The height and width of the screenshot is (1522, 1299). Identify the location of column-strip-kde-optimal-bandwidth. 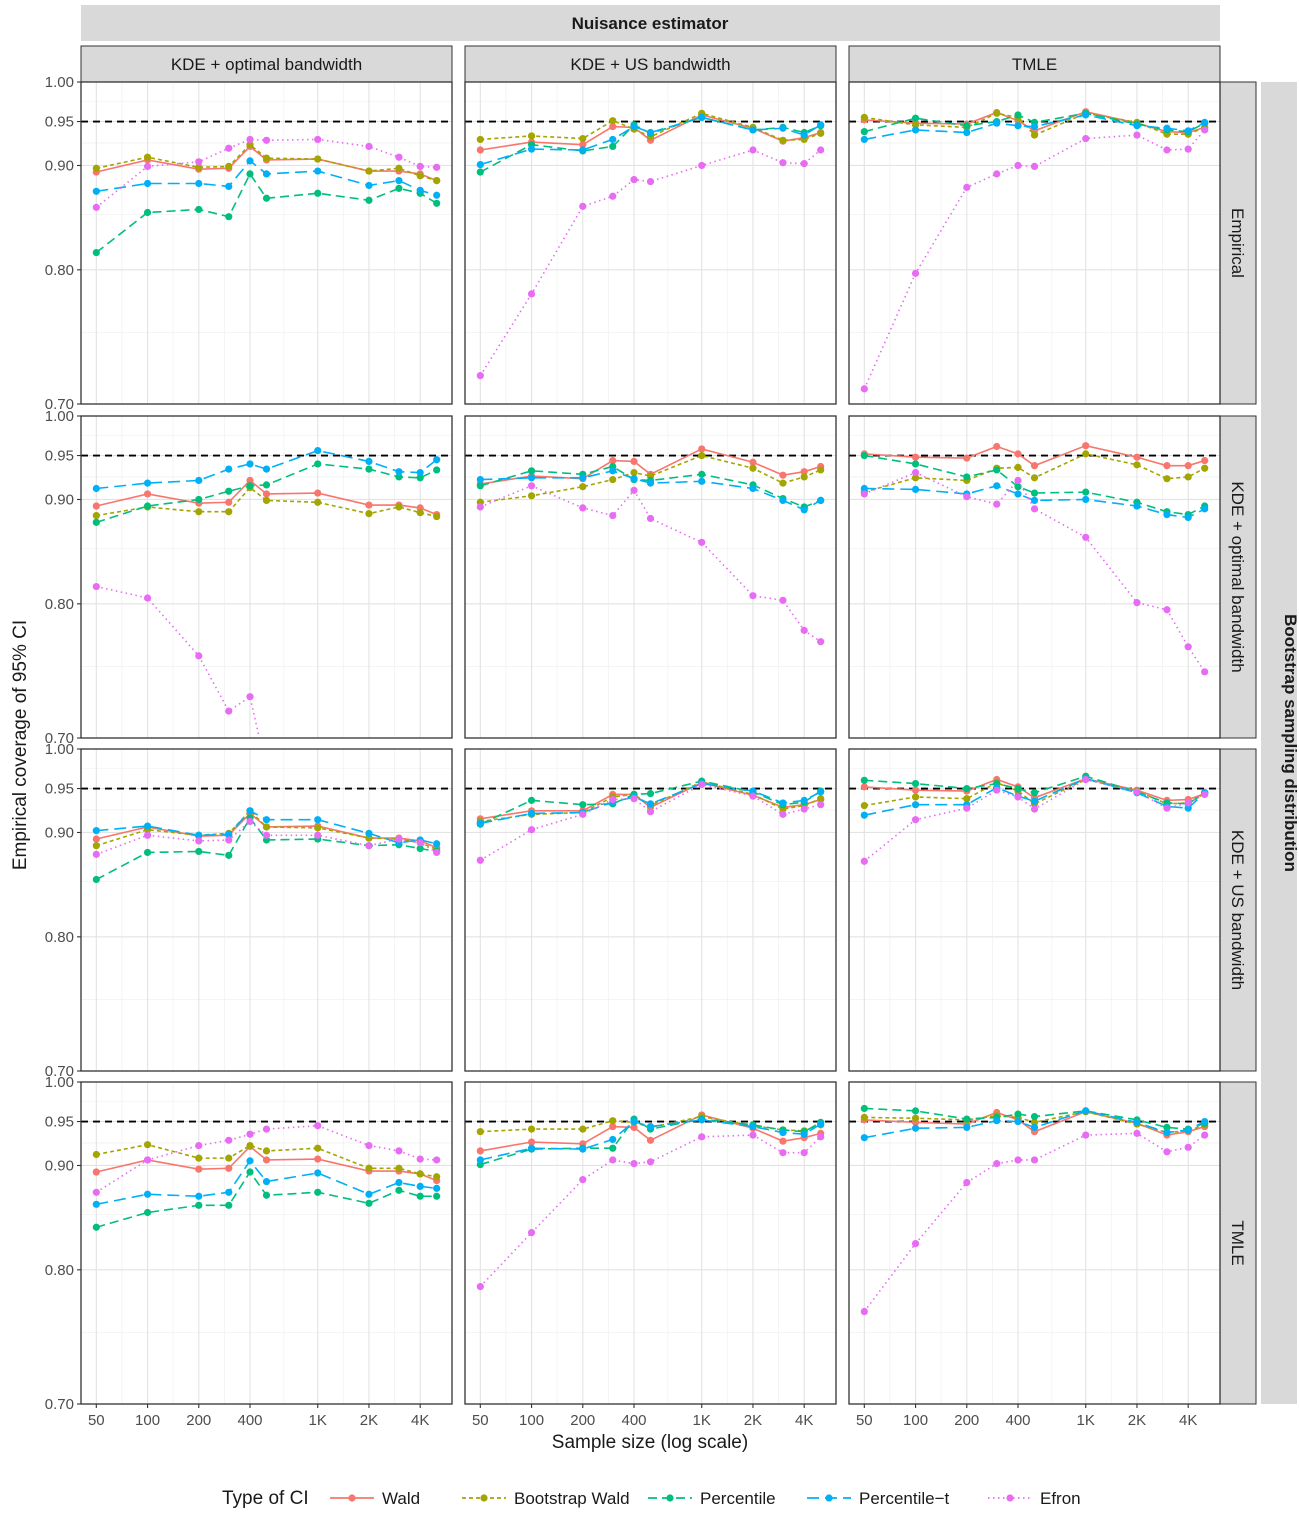
(266, 64).